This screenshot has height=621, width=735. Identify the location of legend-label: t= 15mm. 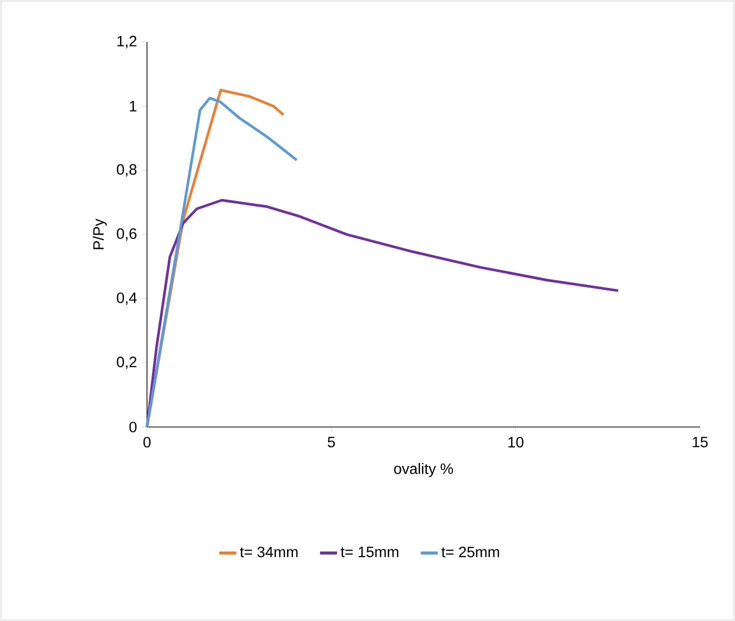
(369, 552).